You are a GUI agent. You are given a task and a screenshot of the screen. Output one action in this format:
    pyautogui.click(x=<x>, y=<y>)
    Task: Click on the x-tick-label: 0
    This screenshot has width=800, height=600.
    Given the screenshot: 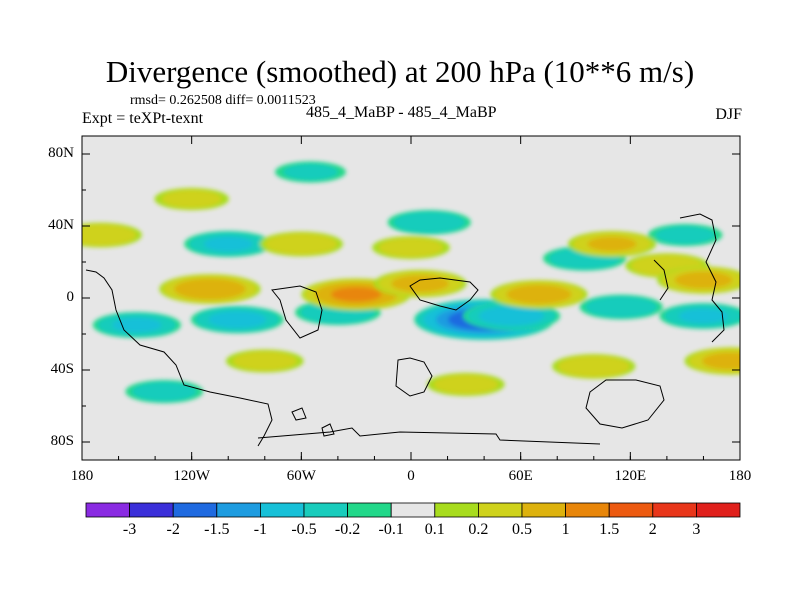 What is the action you would take?
    pyautogui.click(x=411, y=476)
    